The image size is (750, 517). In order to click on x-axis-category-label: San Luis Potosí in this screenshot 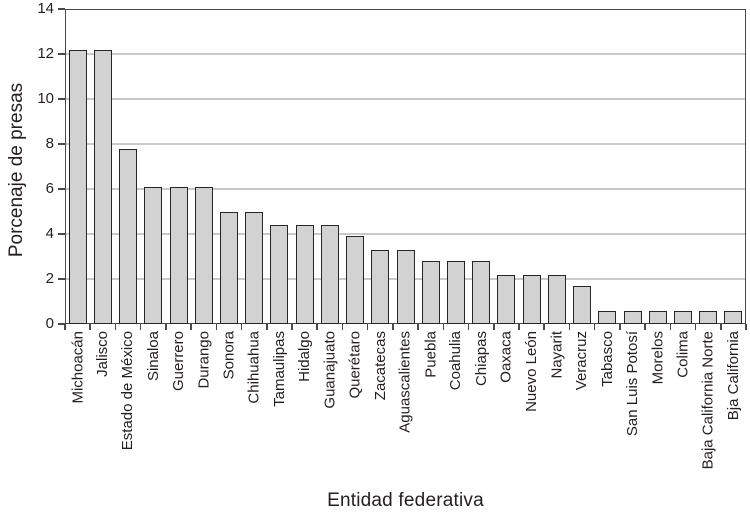, I will do `click(632, 384)`.